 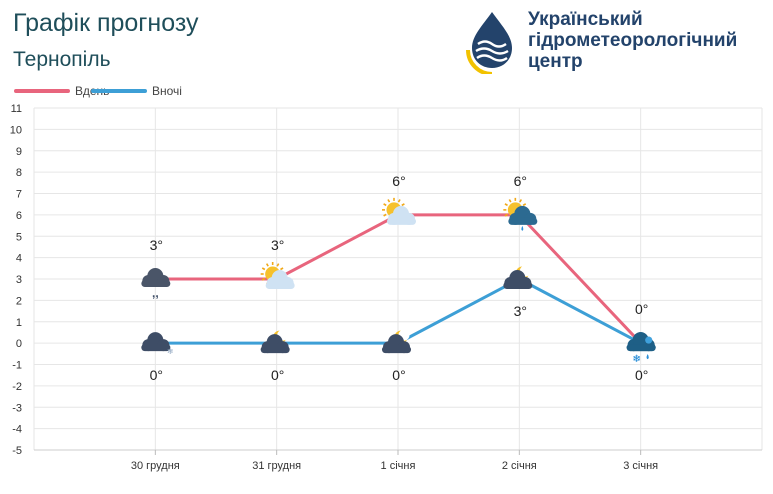 What do you see at coordinates (519, 466) in the screenshot?
I see `x-tick-label: 2 січня` at bounding box center [519, 466].